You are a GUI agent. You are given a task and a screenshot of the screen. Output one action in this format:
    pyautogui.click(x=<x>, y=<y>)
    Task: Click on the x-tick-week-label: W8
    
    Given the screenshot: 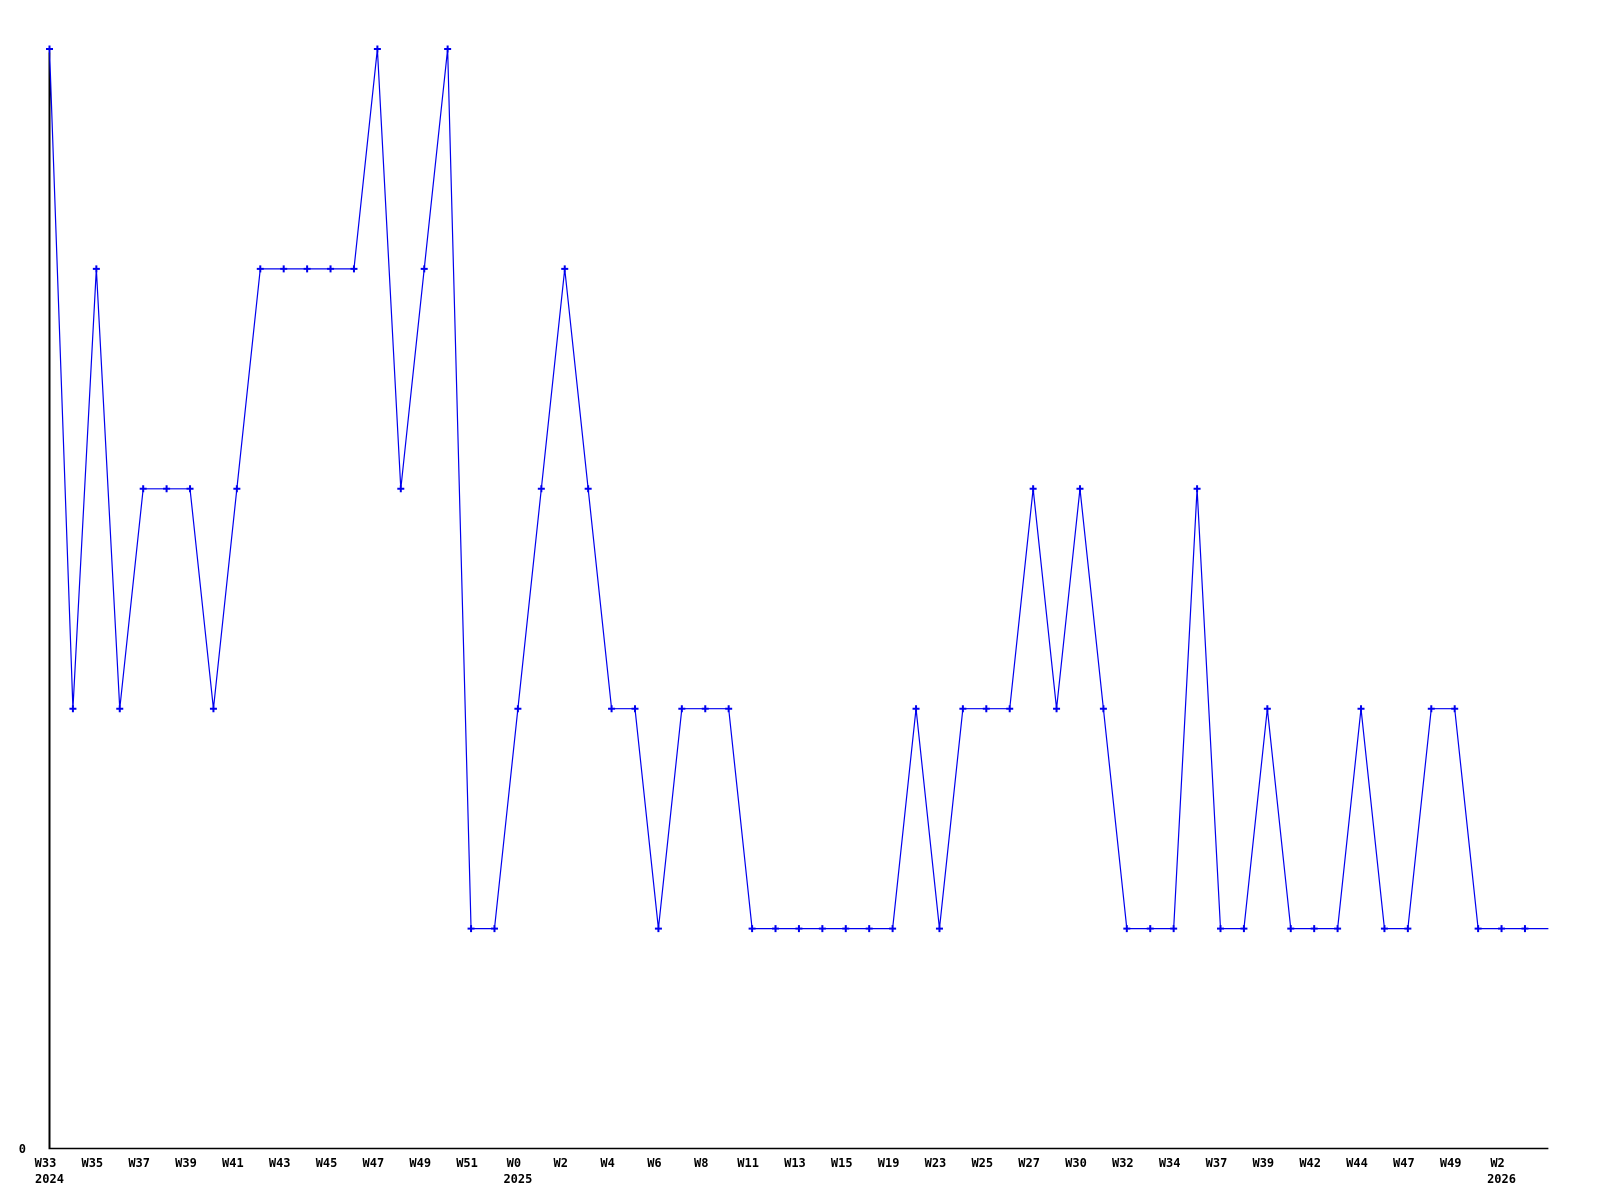 What is the action you would take?
    pyautogui.click(x=701, y=1163)
    